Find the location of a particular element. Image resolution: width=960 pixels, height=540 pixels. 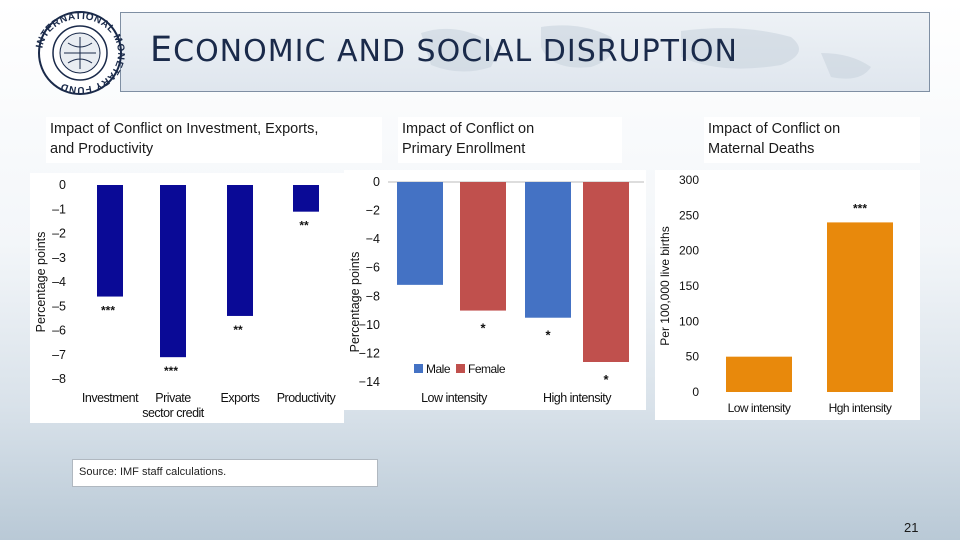

page-title: ECONOMIC AND SOCIAL DISRUPTION is located at coordinates (444, 50).